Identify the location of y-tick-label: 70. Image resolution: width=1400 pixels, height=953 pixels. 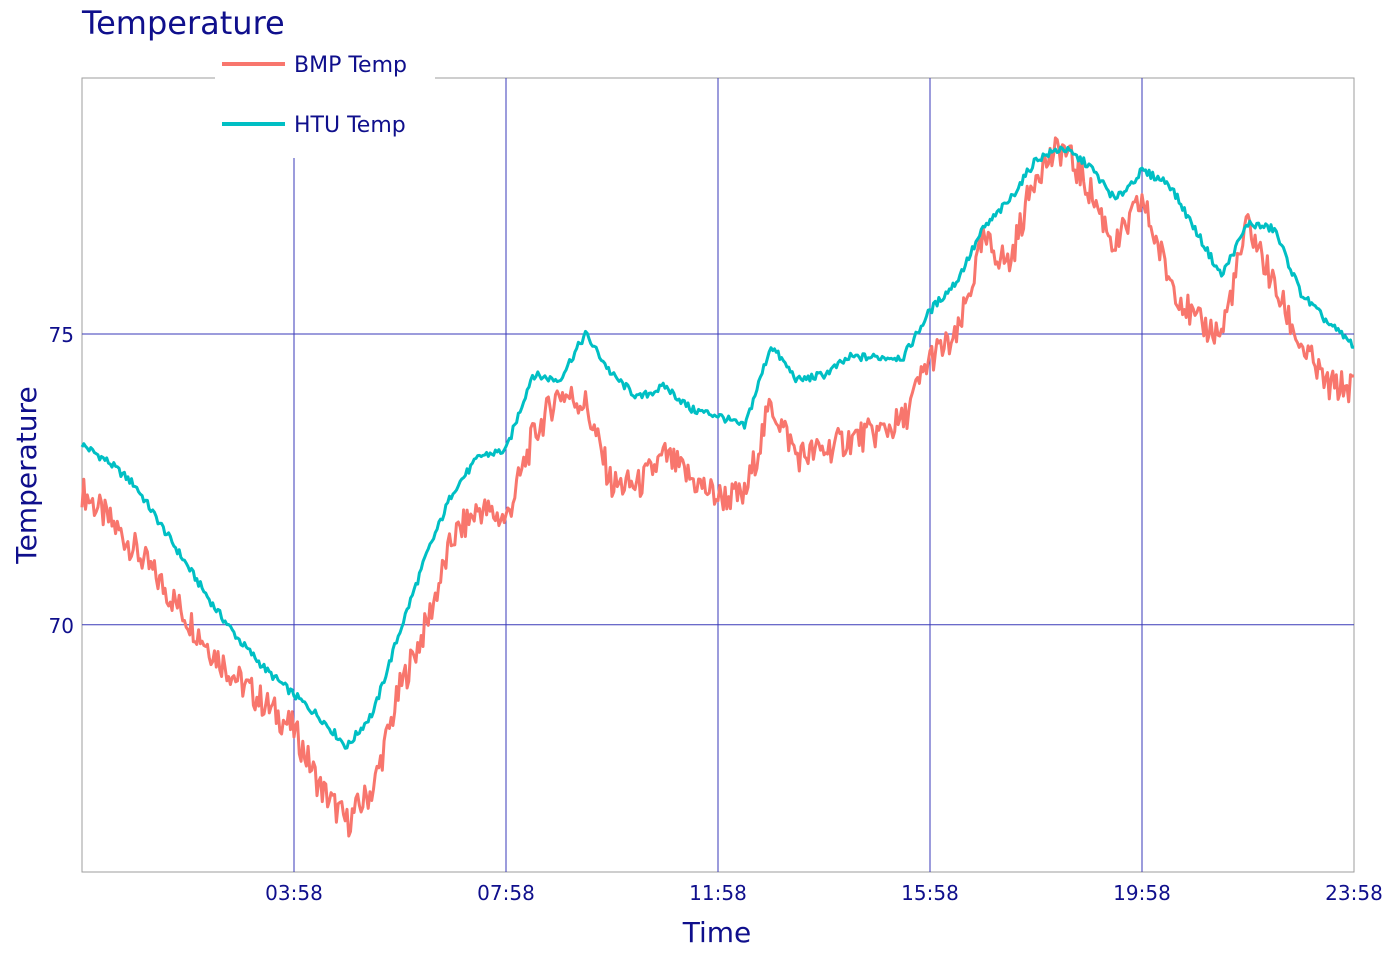
(61, 626).